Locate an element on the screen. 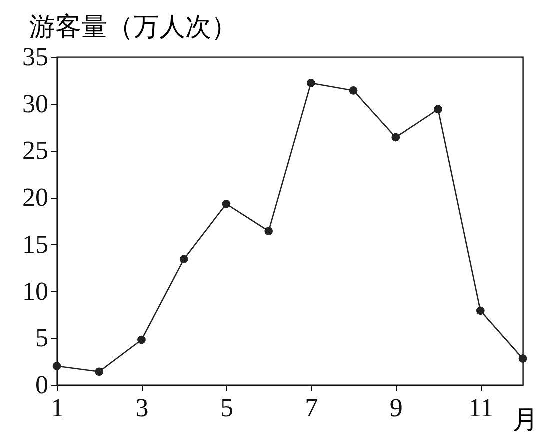  x-tick-label: 1 is located at coordinates (57, 408).